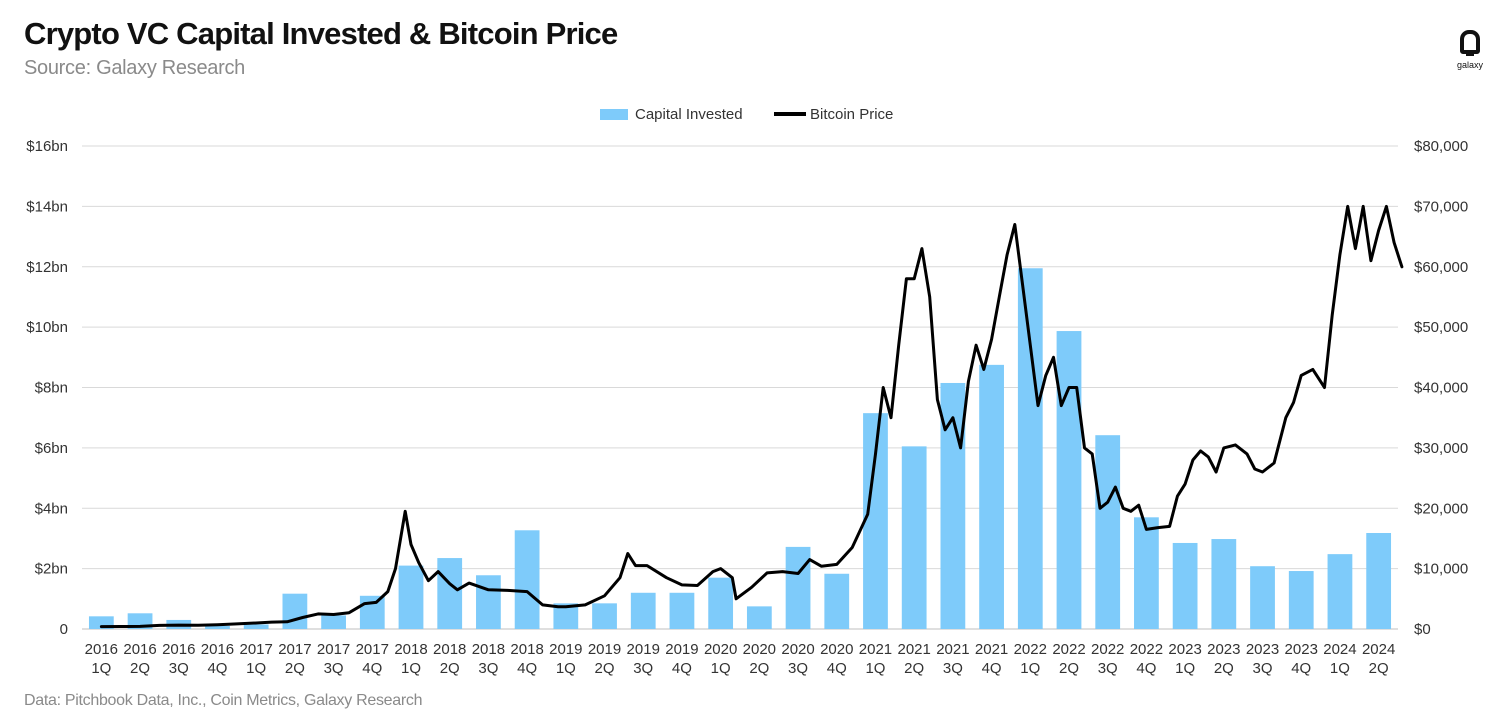 The image size is (1500, 724). What do you see at coordinates (51, 448) in the screenshot?
I see `y-left-tick-label: $6bn` at bounding box center [51, 448].